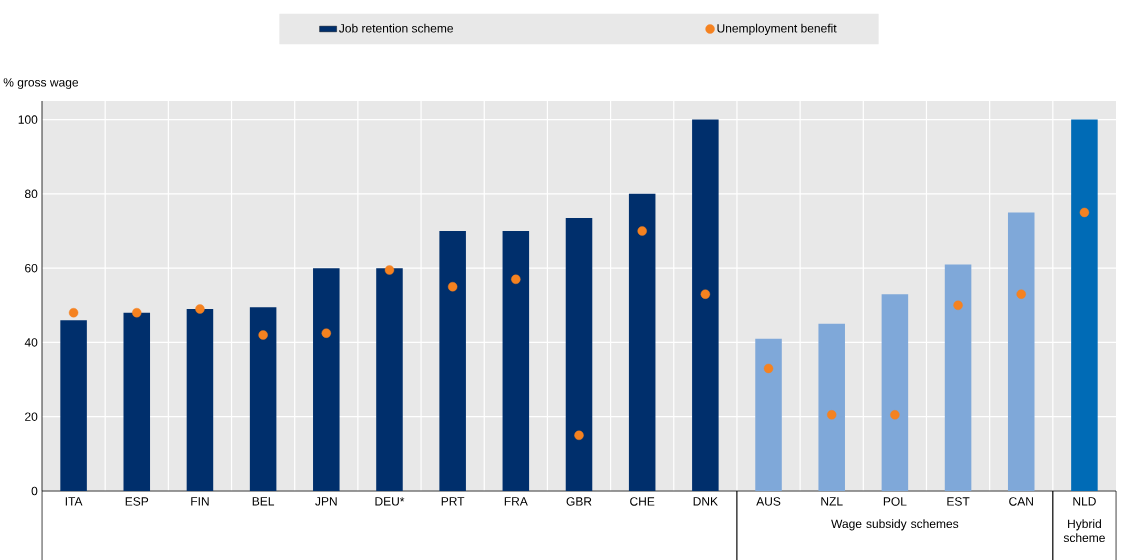 Image resolution: width=1126 pixels, height=560 pixels. Describe the element at coordinates (137, 501) in the screenshot. I see `x-tick-label: ESP` at that location.